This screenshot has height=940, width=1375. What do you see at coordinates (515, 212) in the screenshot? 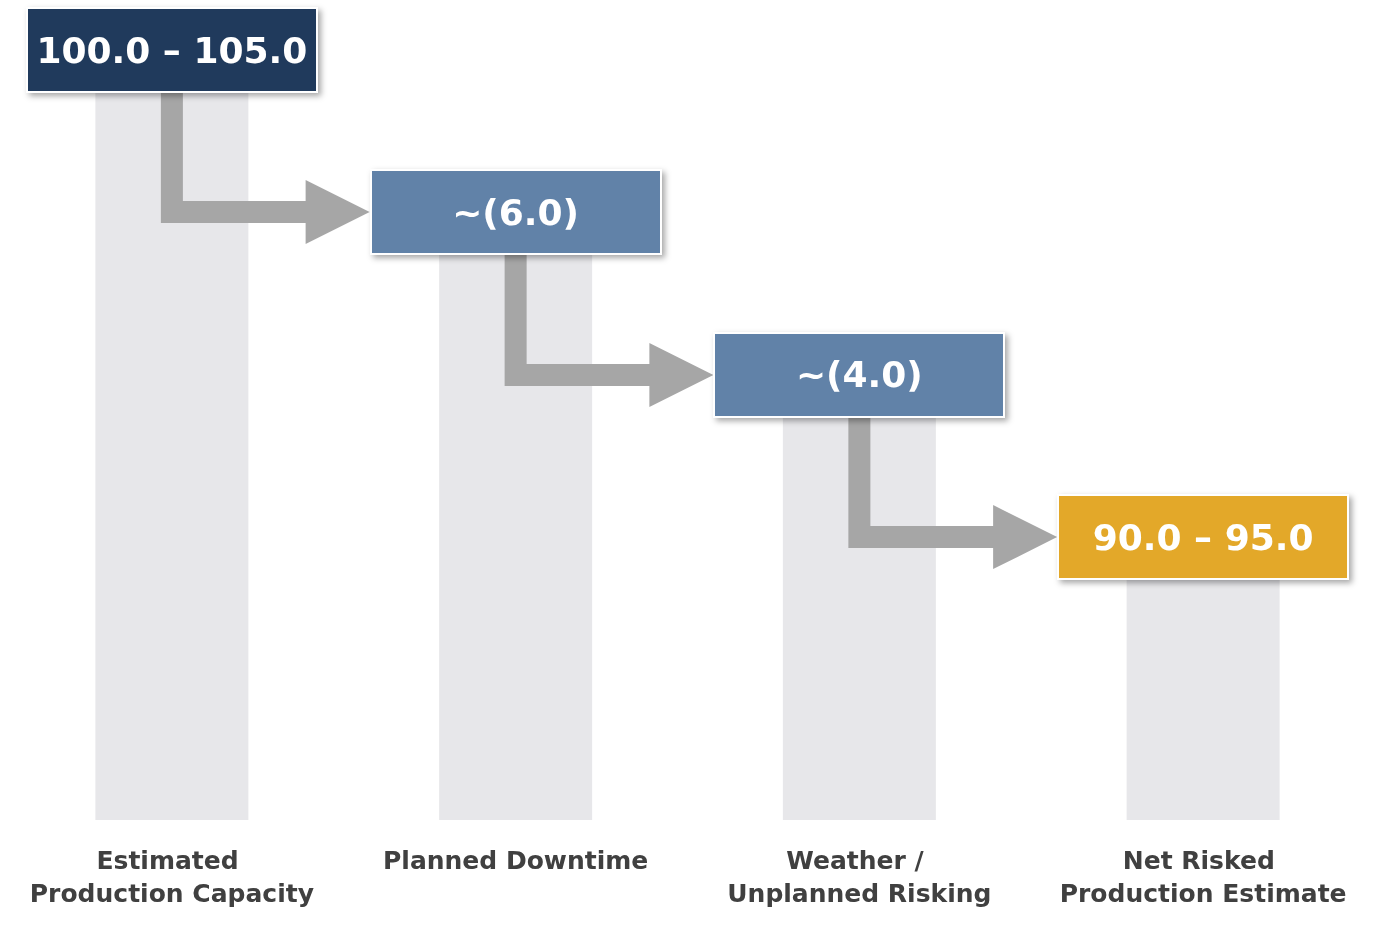
I see `callout-box: ~(6.0)` at bounding box center [515, 212].